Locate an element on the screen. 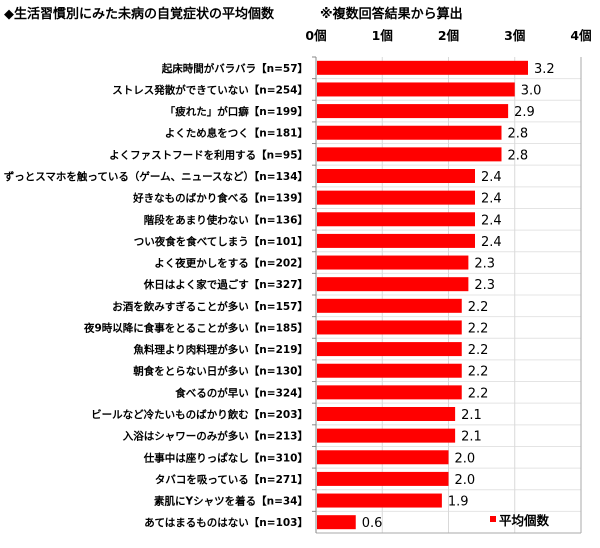  chart-title: ◆生活習慣別にみた未病の自覚症状の平均個数 is located at coordinates (139, 14).